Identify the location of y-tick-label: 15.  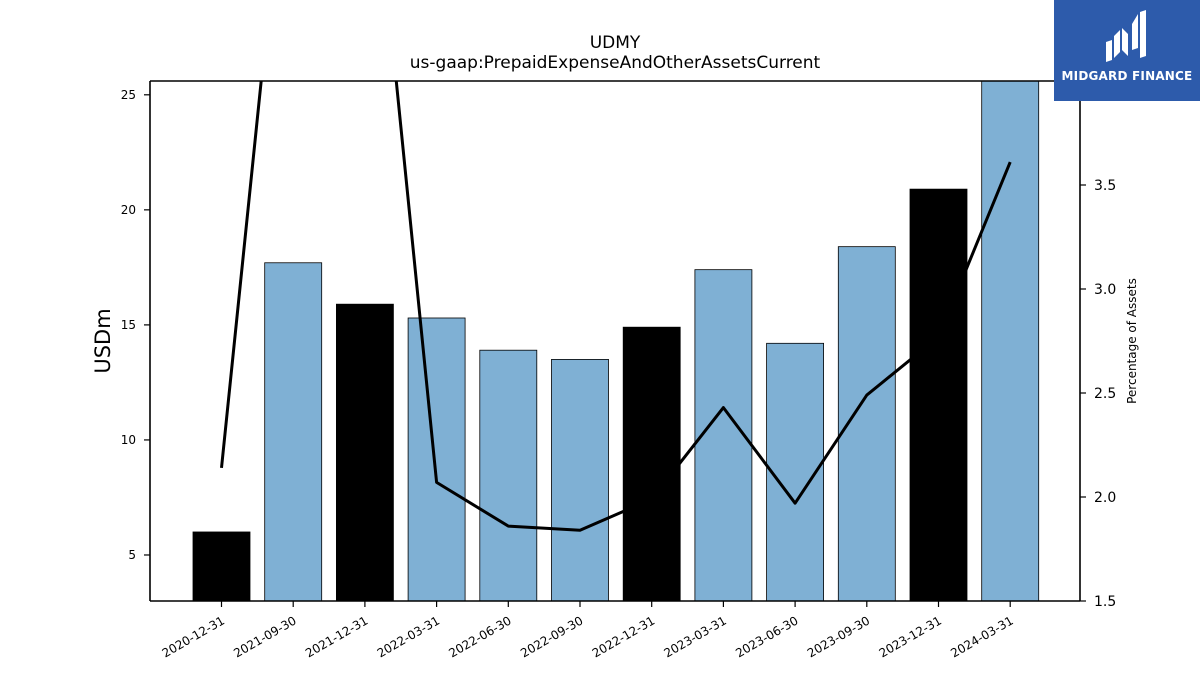
(128, 325).